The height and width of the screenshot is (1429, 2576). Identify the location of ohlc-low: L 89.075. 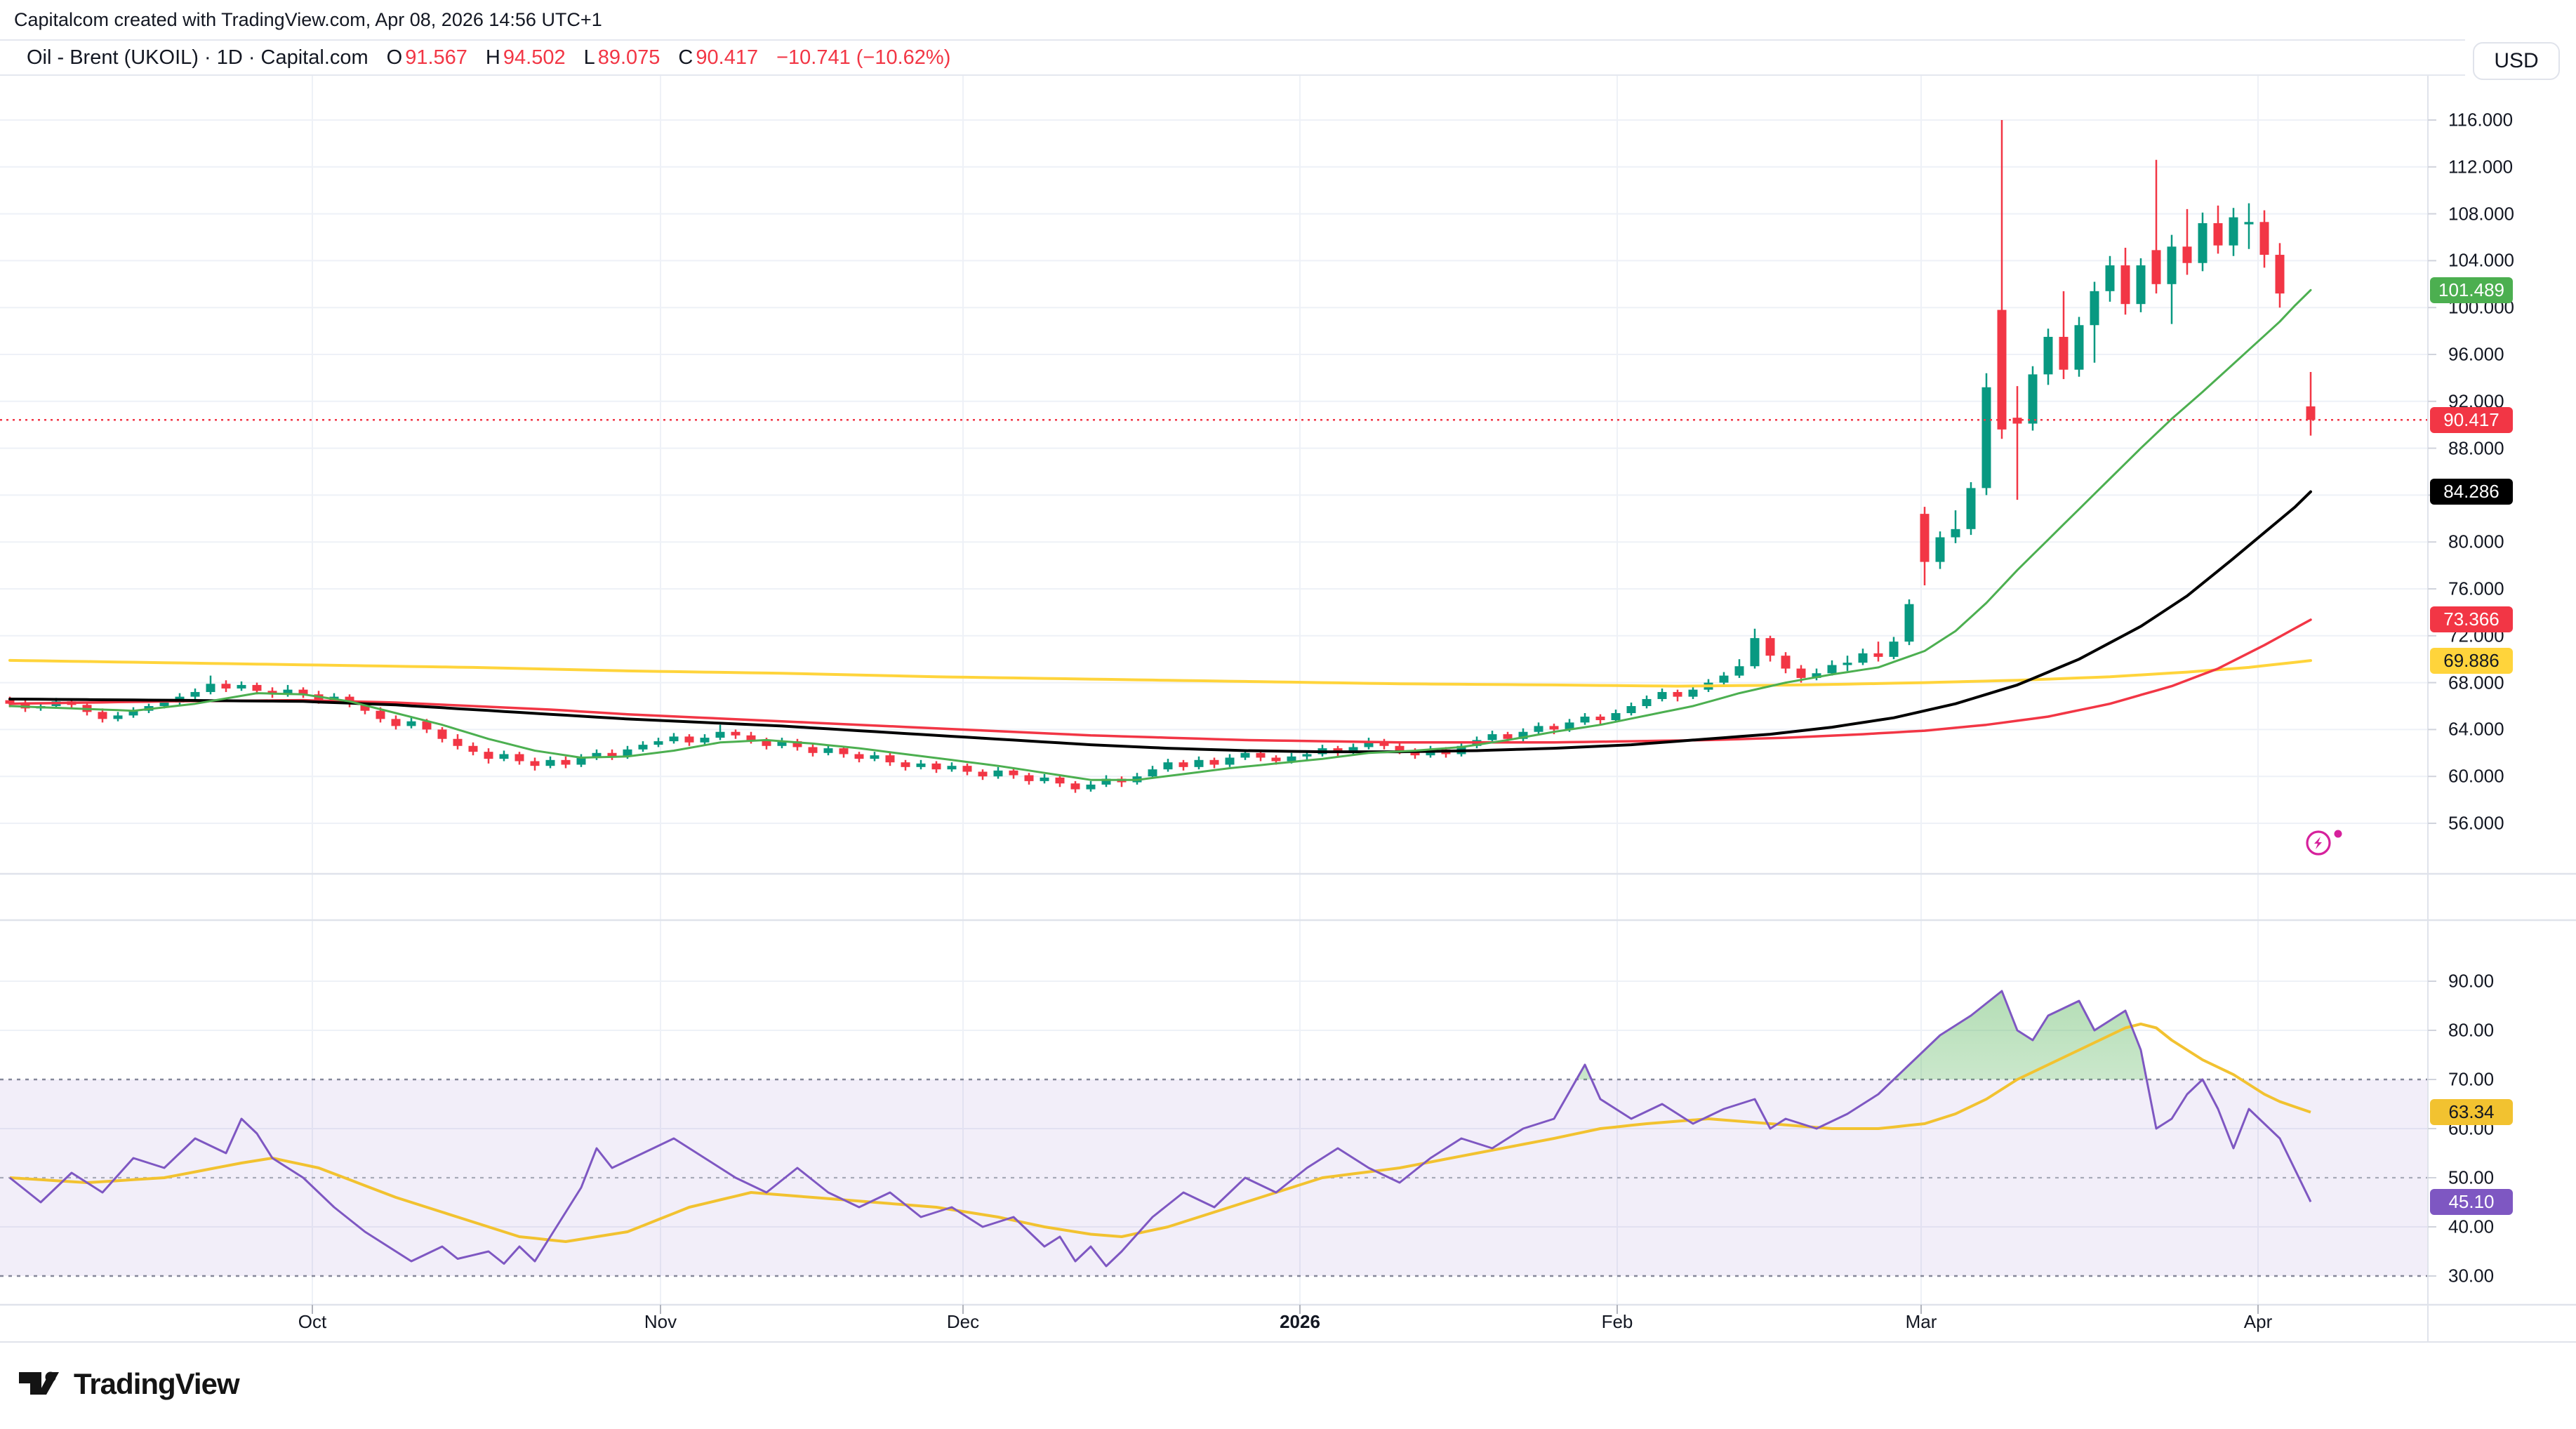
(622, 57).